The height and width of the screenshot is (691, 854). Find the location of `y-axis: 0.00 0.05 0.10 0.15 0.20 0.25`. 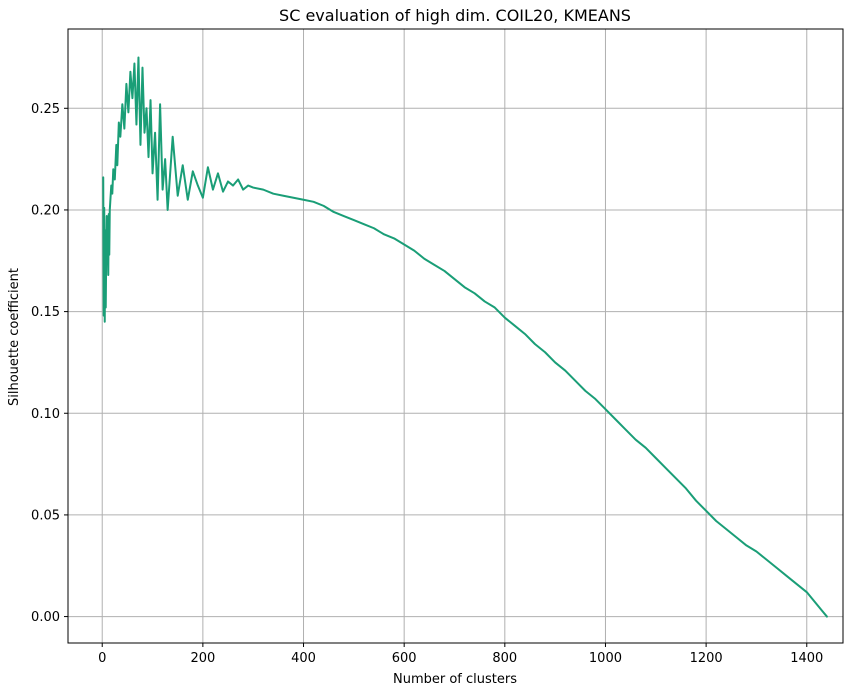

y-axis: 0.00 0.05 0.10 0.15 0.20 0.25 is located at coordinates (49, 363).